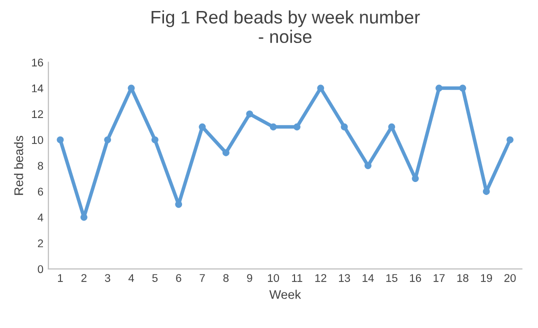 The height and width of the screenshot is (328, 538). What do you see at coordinates (60, 278) in the screenshot?
I see `x-tick-label: 1` at bounding box center [60, 278].